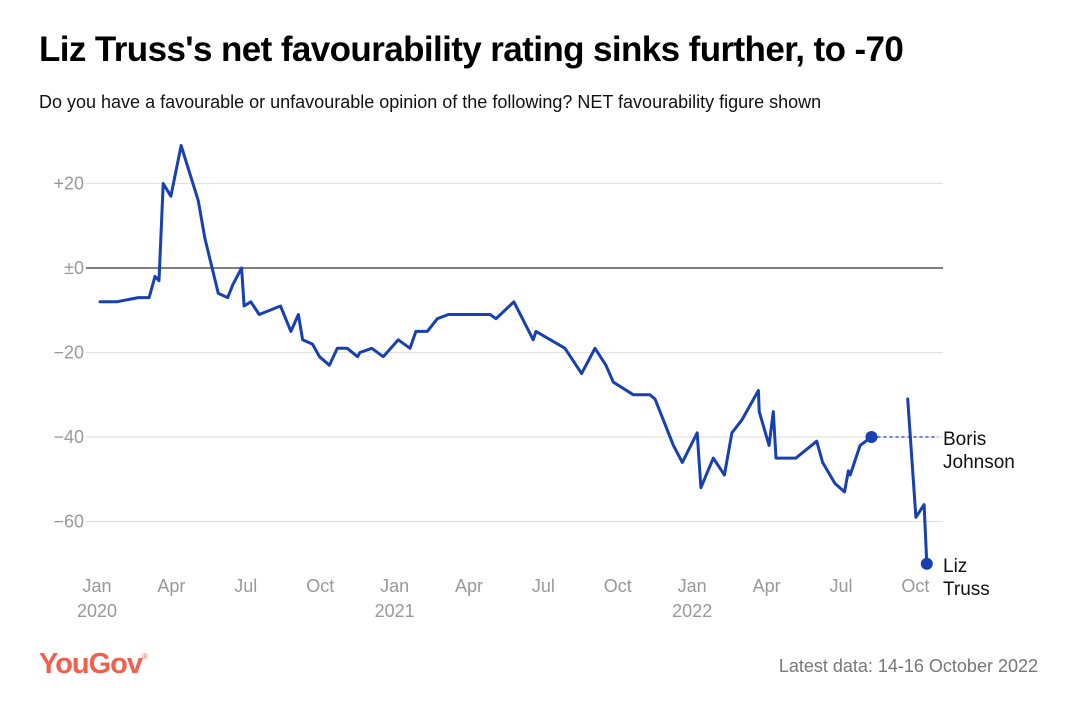 The height and width of the screenshot is (703, 1080). What do you see at coordinates (979, 462) in the screenshot?
I see `series-label: Johnson` at bounding box center [979, 462].